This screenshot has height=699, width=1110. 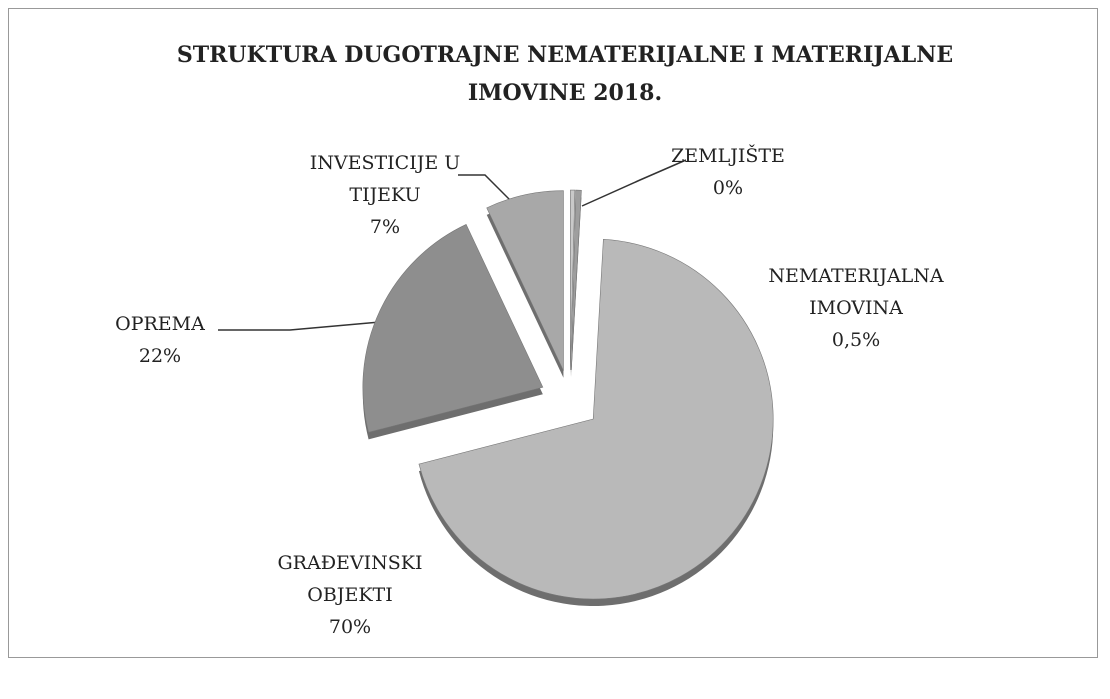 What do you see at coordinates (728, 188) in the screenshot?
I see `value-label: 0%` at bounding box center [728, 188].